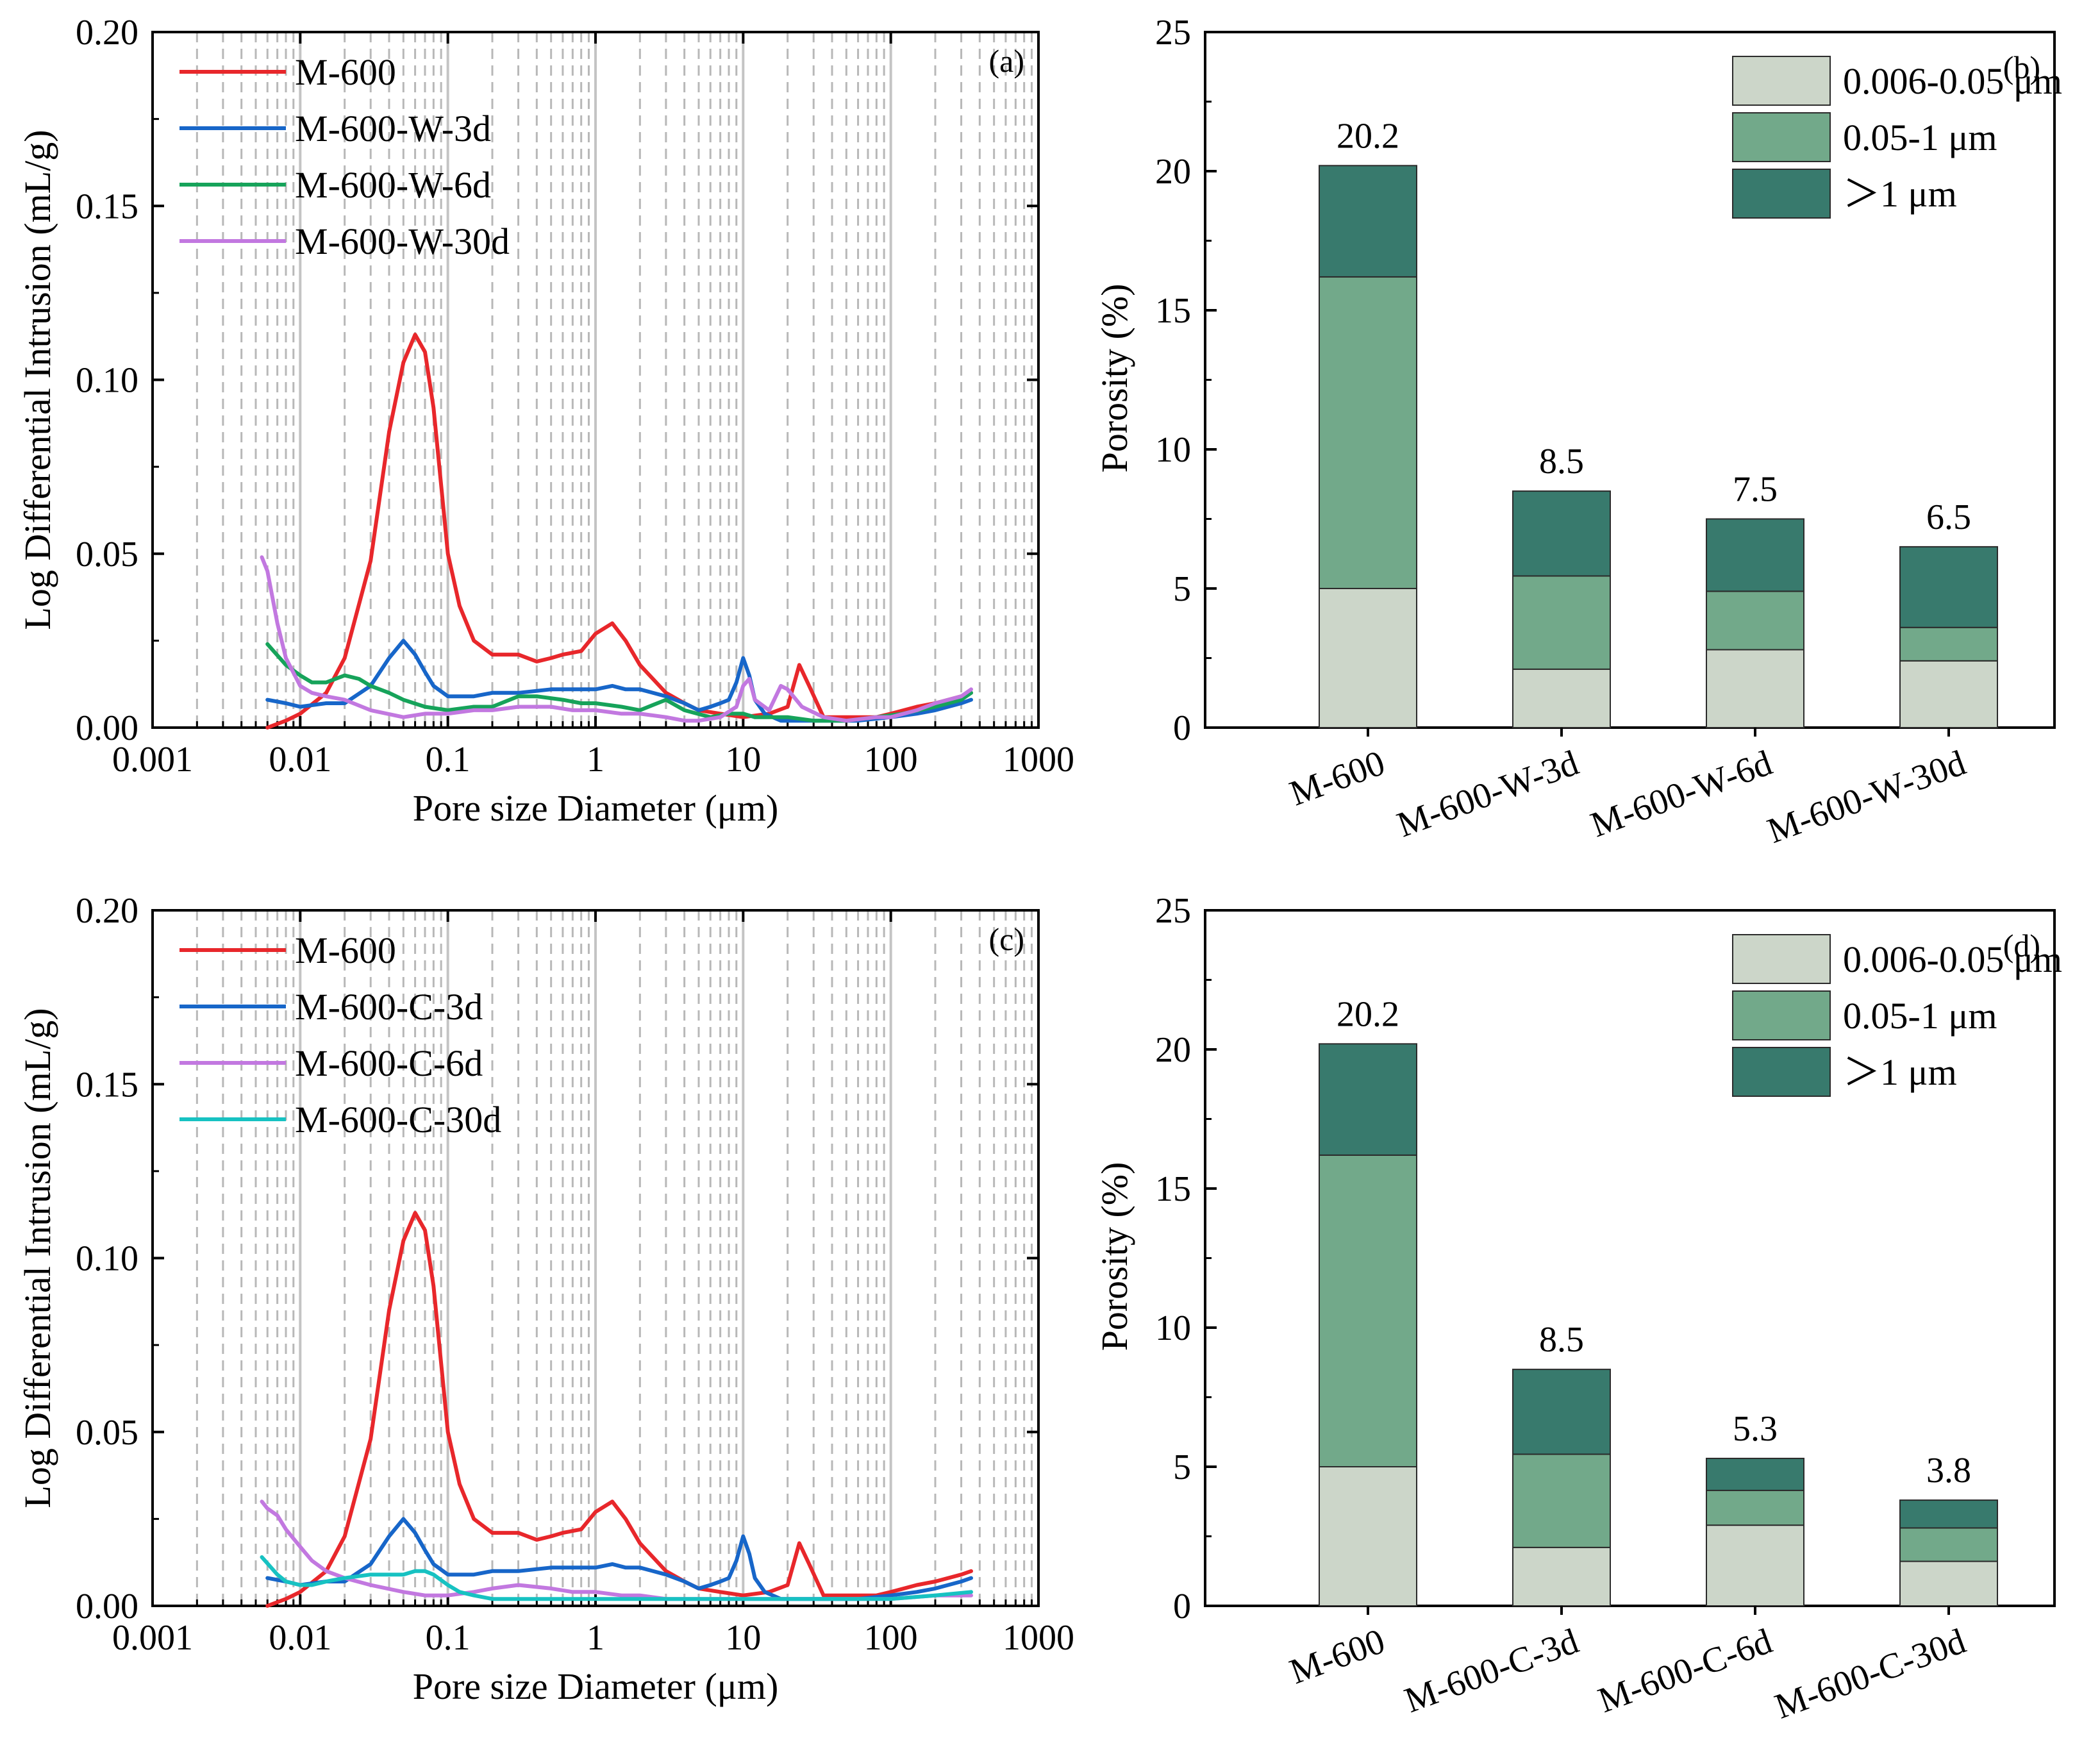  I want to click on legend-label-m-600-w-6d: M-600-W-6d, so click(393, 185).